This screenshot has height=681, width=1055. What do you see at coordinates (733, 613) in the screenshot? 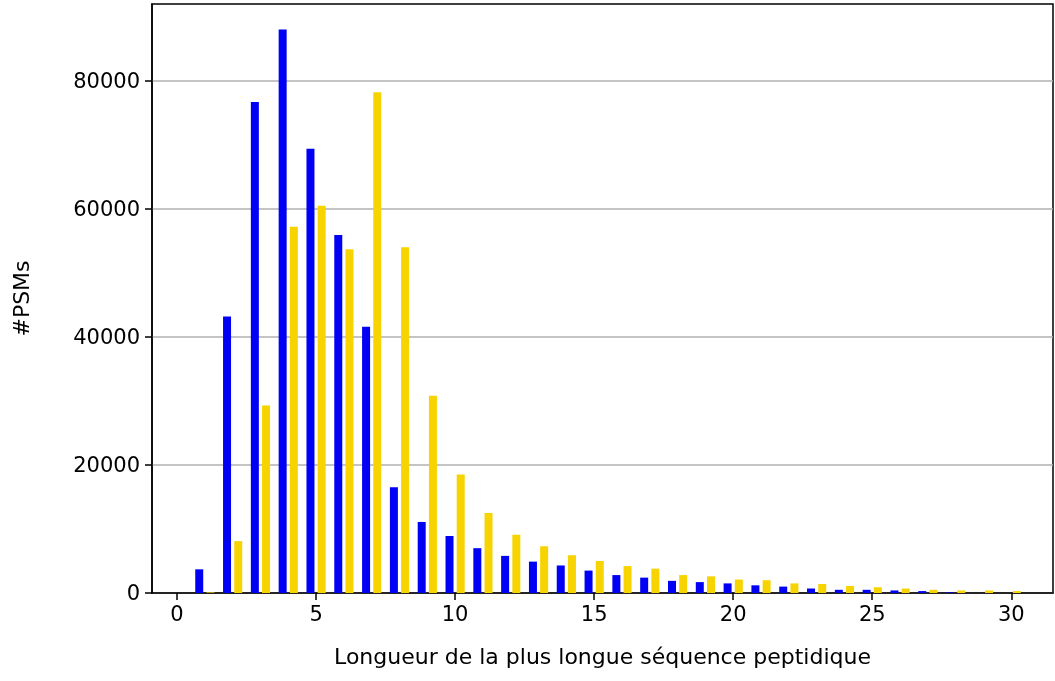
I see `x-tick-label: 20` at bounding box center [733, 613].